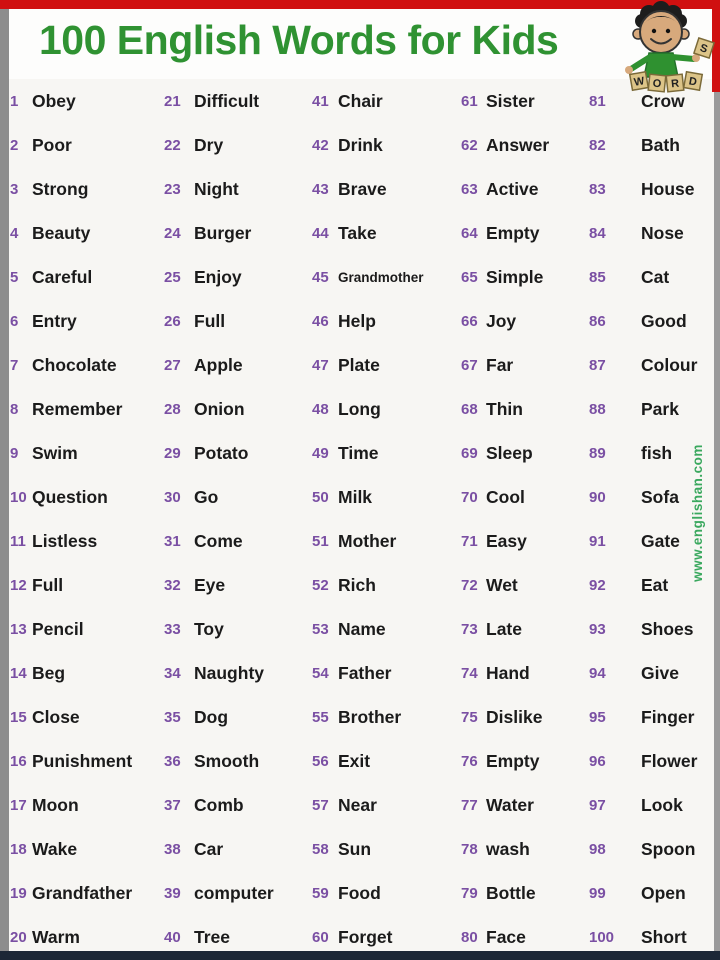  What do you see at coordinates (508, 673) in the screenshot?
I see `word-text: Hand` at bounding box center [508, 673].